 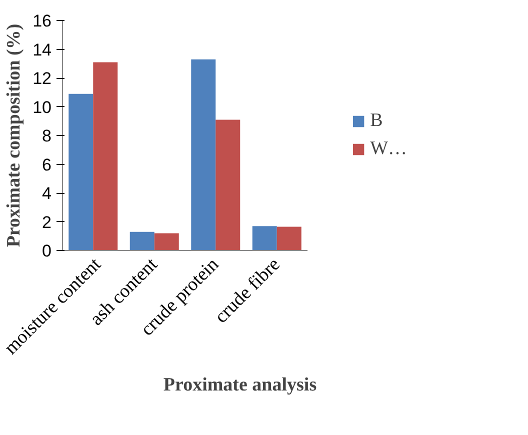 What do you see at coordinates (42, 107) in the screenshot?
I see `y-tick-label: 10` at bounding box center [42, 107].